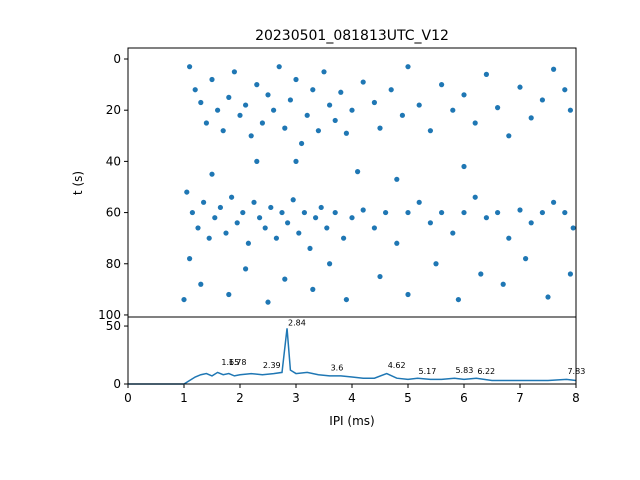 This screenshot has height=480, width=640. Describe the element at coordinates (337, 368) in the screenshot. I see `peak-label: 3.6` at that location.